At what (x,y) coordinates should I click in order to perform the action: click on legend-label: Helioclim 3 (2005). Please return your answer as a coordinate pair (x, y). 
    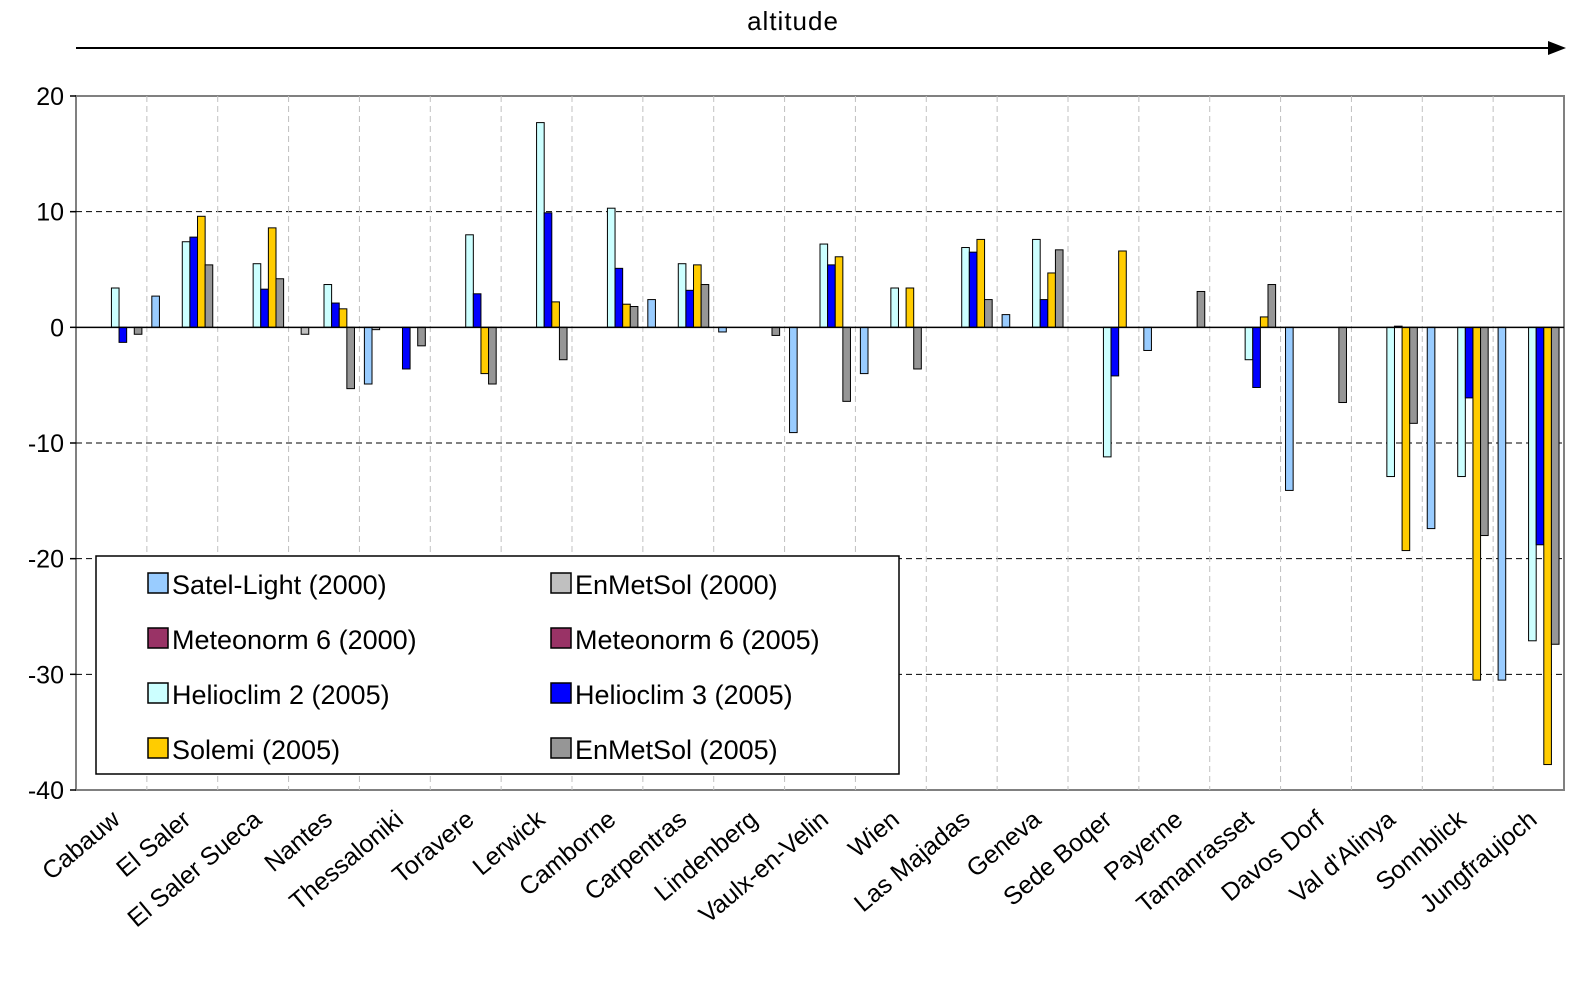
    Looking at the image, I should click on (684, 695).